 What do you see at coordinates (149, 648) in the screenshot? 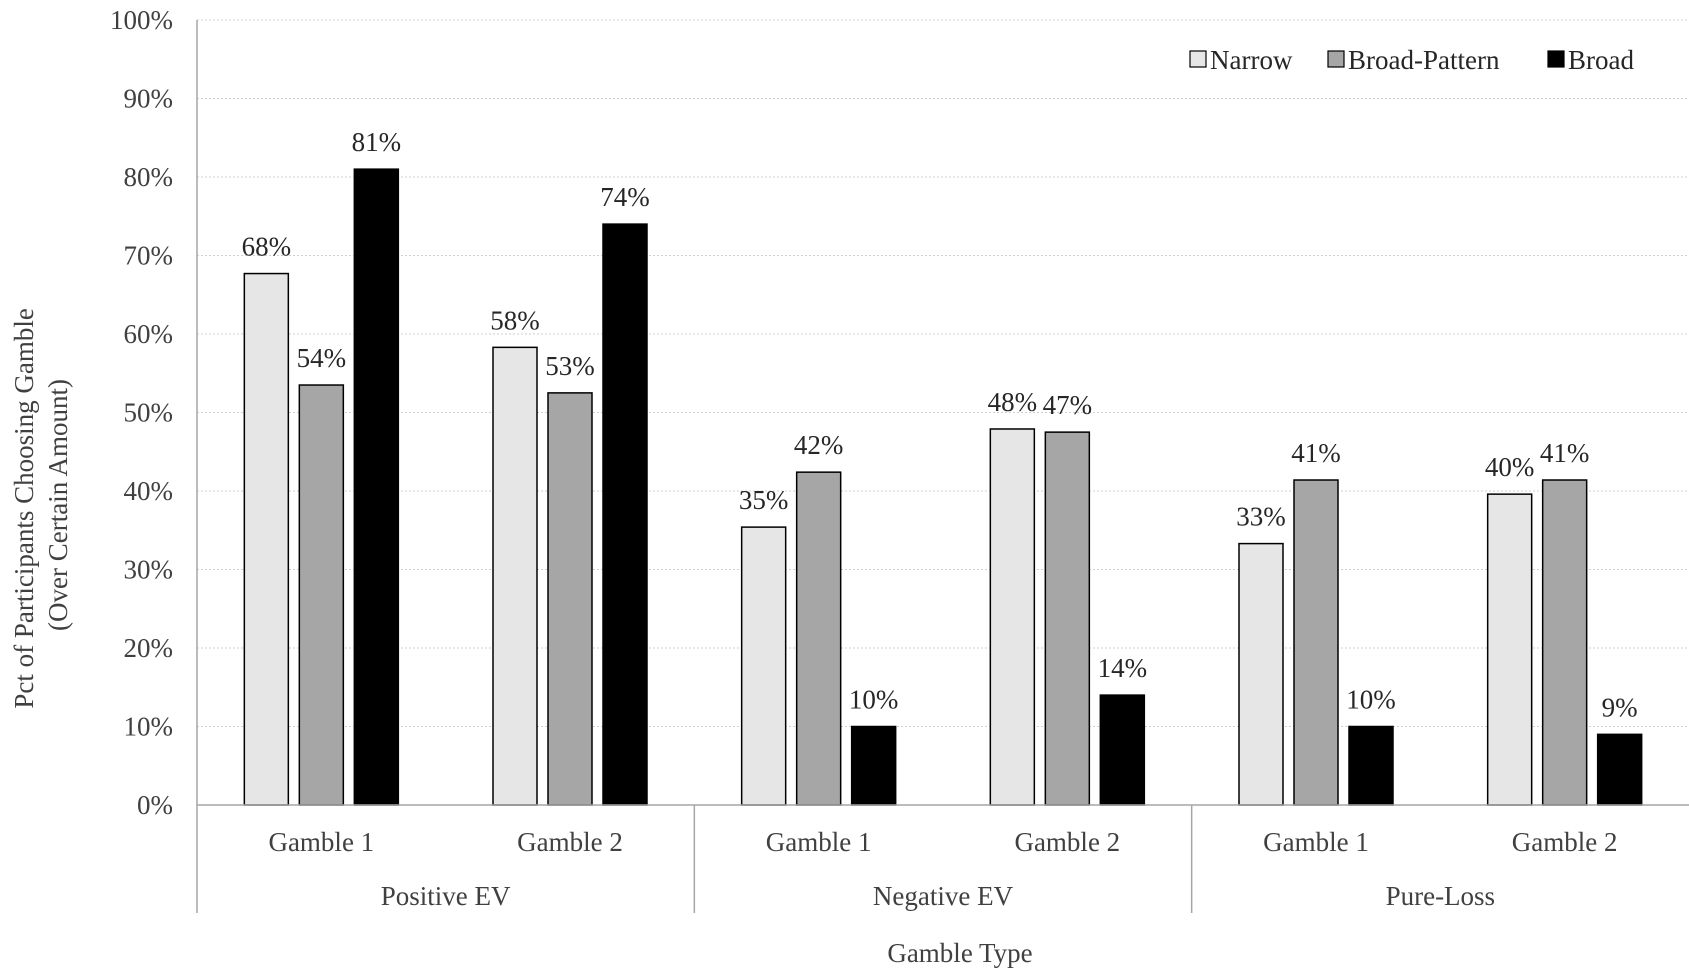
I see `y-tick-label: 20%` at bounding box center [149, 648].